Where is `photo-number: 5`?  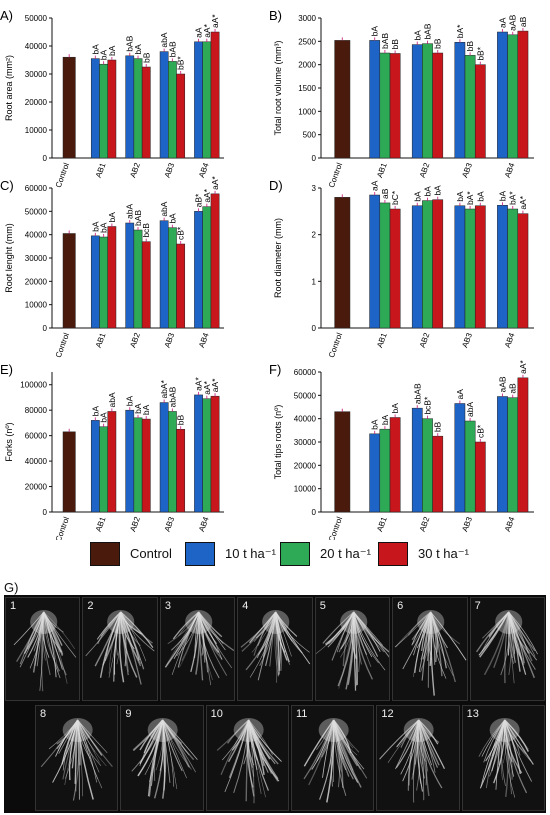
photo-number: 5 is located at coordinates (322, 606).